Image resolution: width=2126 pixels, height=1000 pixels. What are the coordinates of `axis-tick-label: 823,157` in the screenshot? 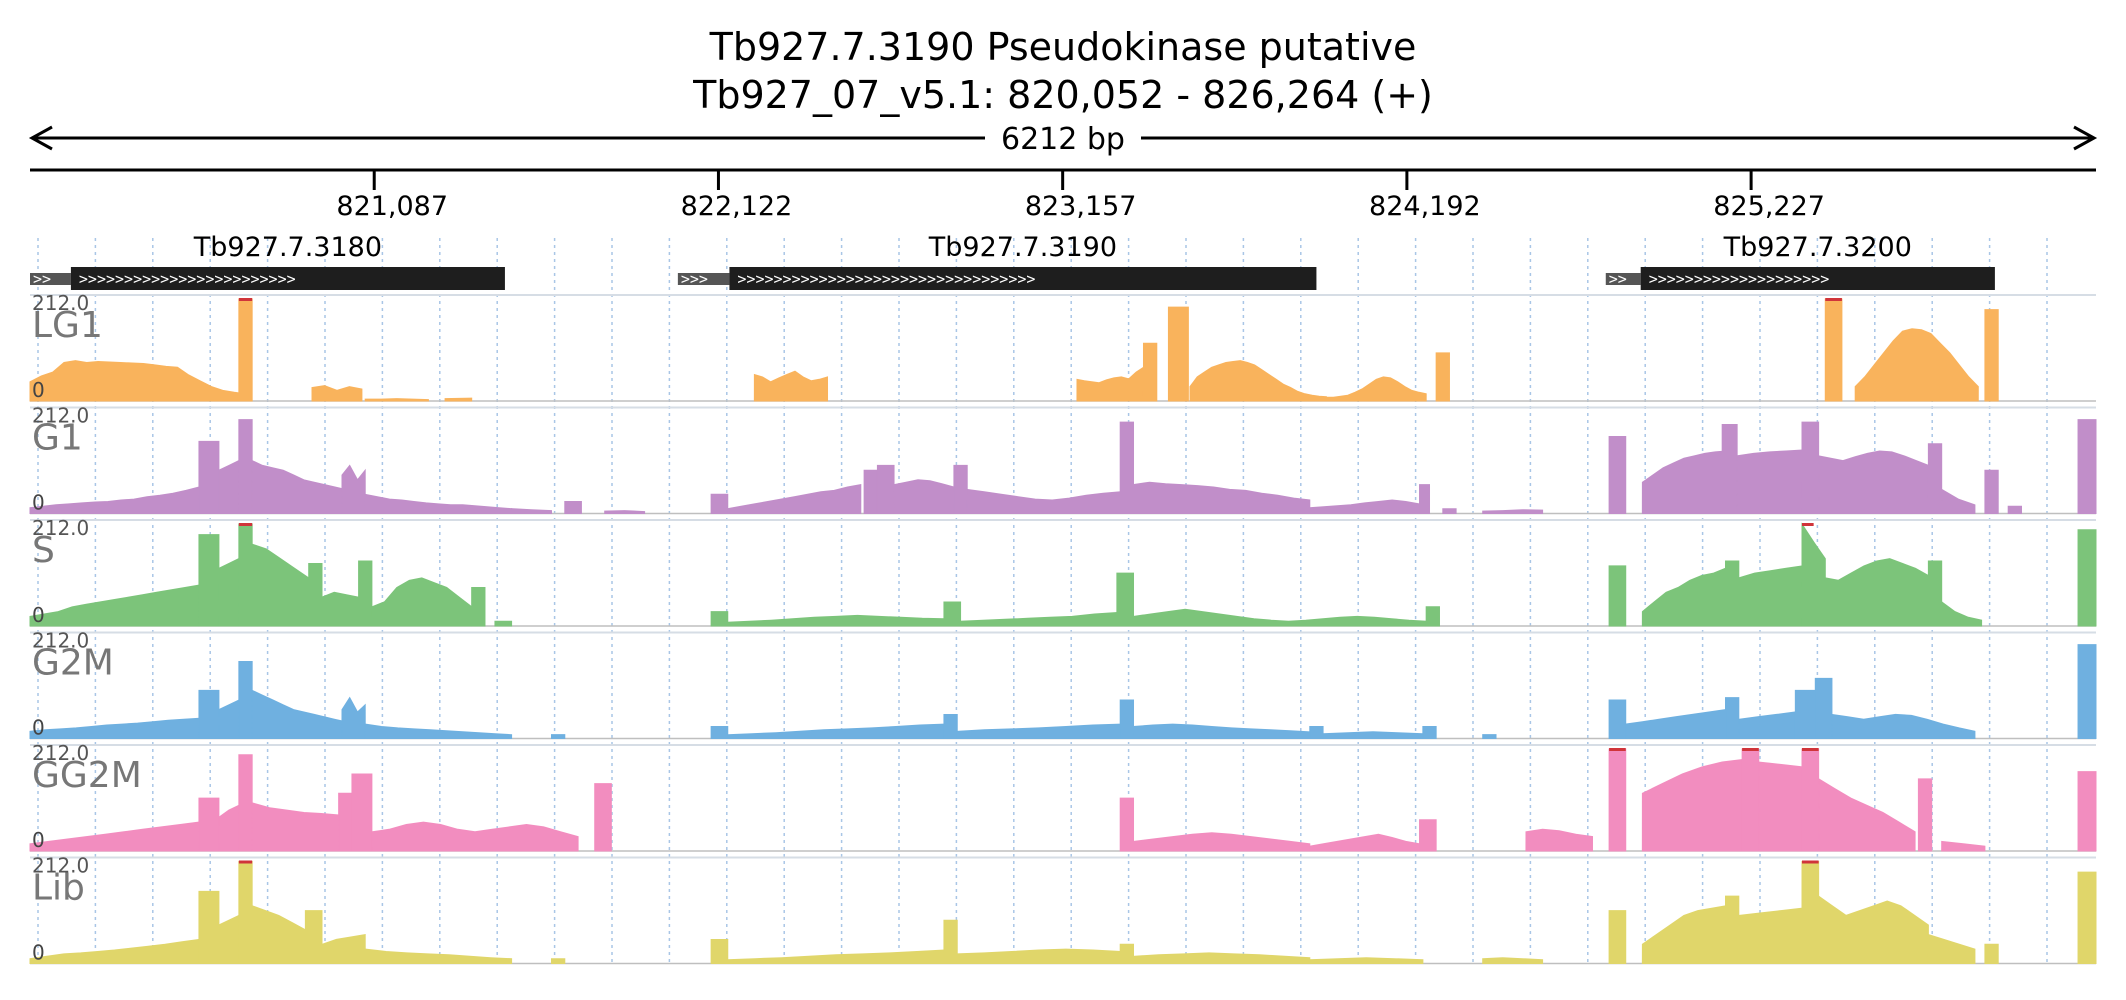 It's located at (1081, 206).